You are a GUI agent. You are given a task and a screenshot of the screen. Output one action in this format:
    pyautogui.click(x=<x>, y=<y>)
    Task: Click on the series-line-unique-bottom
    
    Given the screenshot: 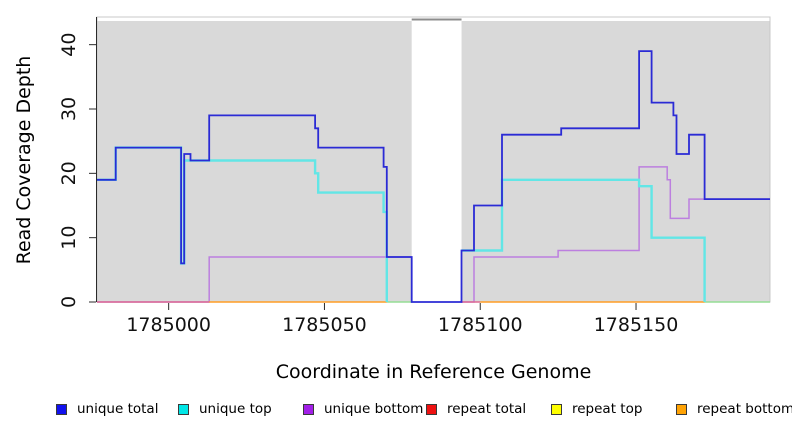 What is the action you would take?
    pyautogui.click(x=615, y=234)
    